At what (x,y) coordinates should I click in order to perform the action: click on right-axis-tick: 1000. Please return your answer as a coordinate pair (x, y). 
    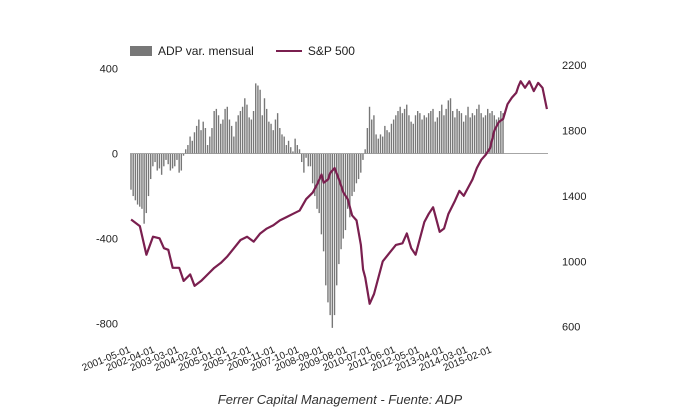
    Looking at the image, I should click on (574, 262).